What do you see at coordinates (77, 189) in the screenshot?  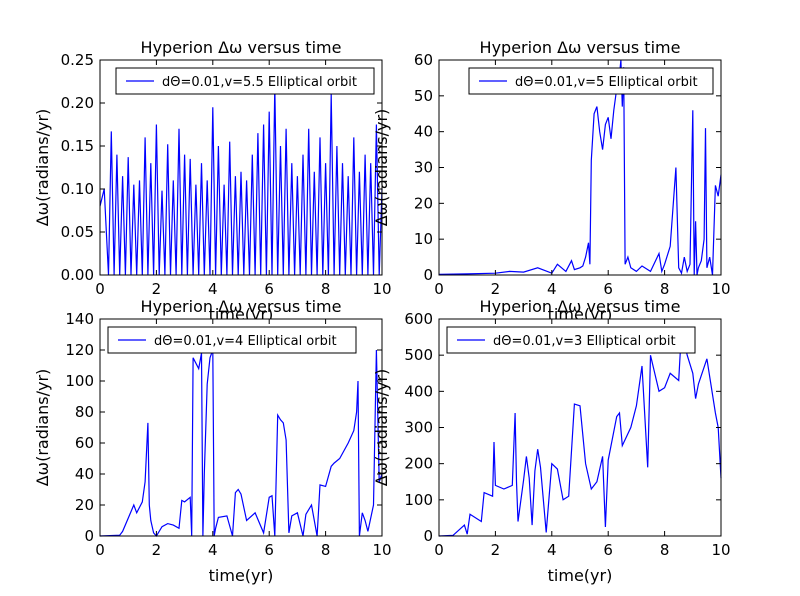 I see `y-tick-label: 0.10` at bounding box center [77, 189].